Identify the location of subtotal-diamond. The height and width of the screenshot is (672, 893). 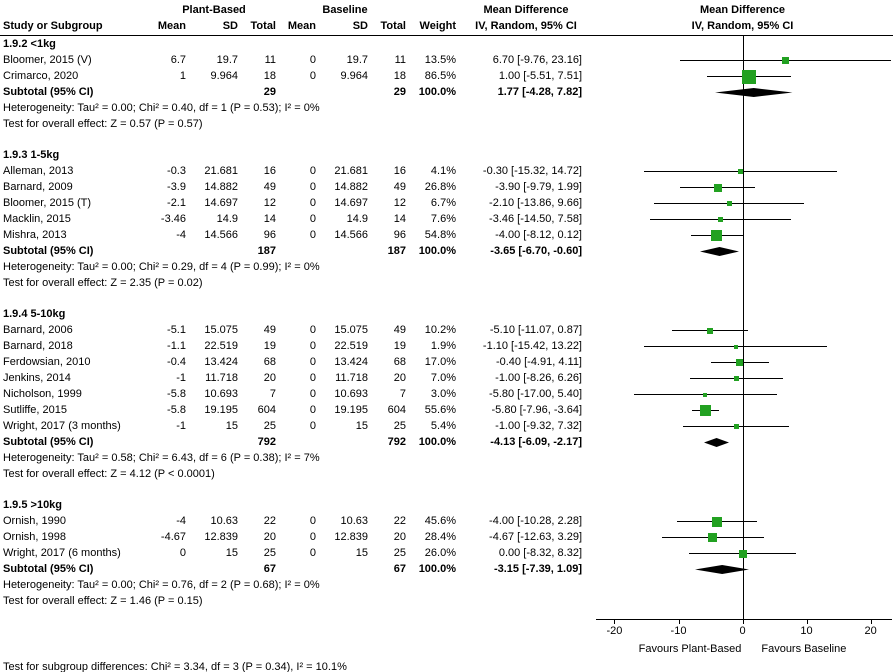
(754, 92).